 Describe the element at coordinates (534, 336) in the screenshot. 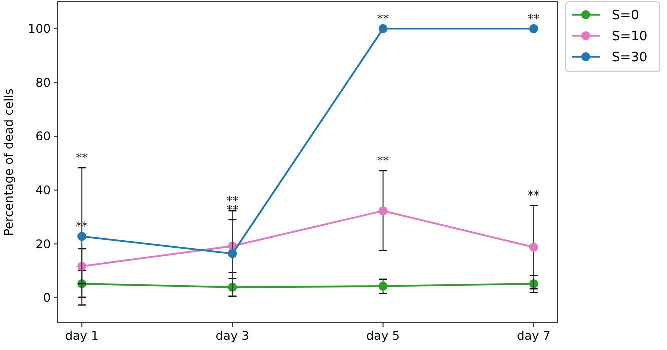

I see `x-tick-label: day 7` at that location.